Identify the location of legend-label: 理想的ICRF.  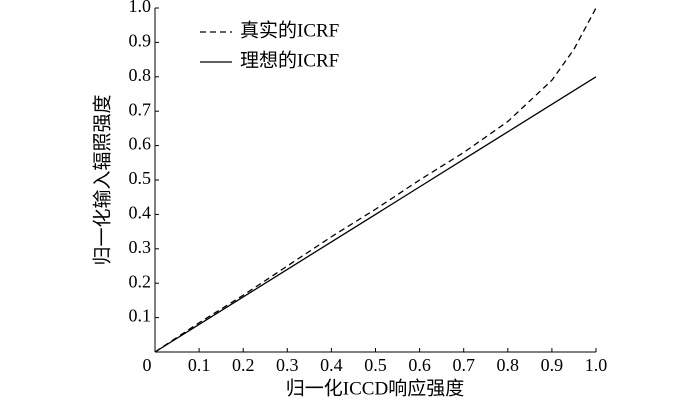
(289, 60).